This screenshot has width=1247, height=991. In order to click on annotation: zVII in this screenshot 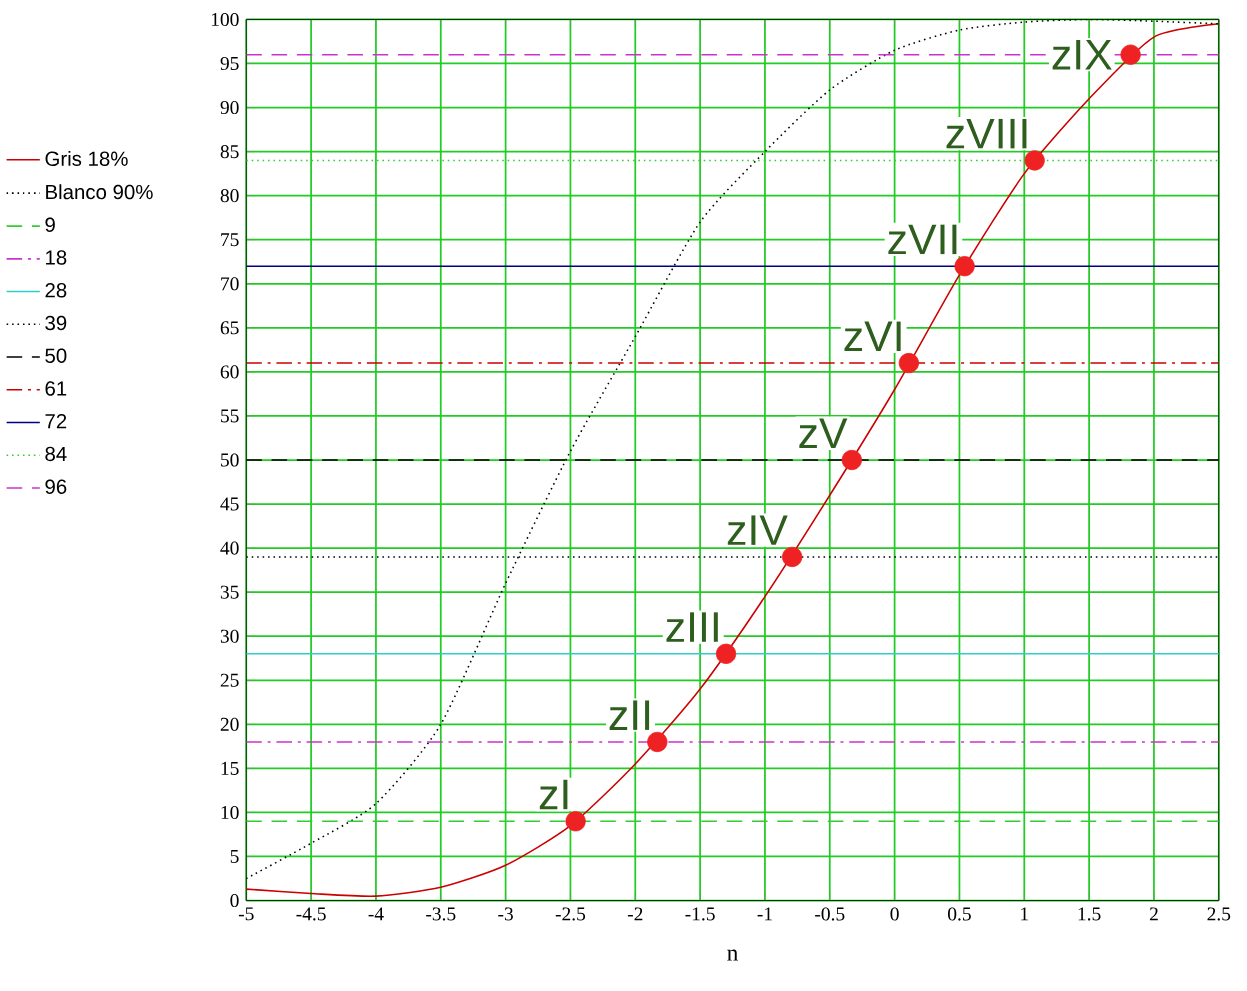, I will do `click(922, 239)`.